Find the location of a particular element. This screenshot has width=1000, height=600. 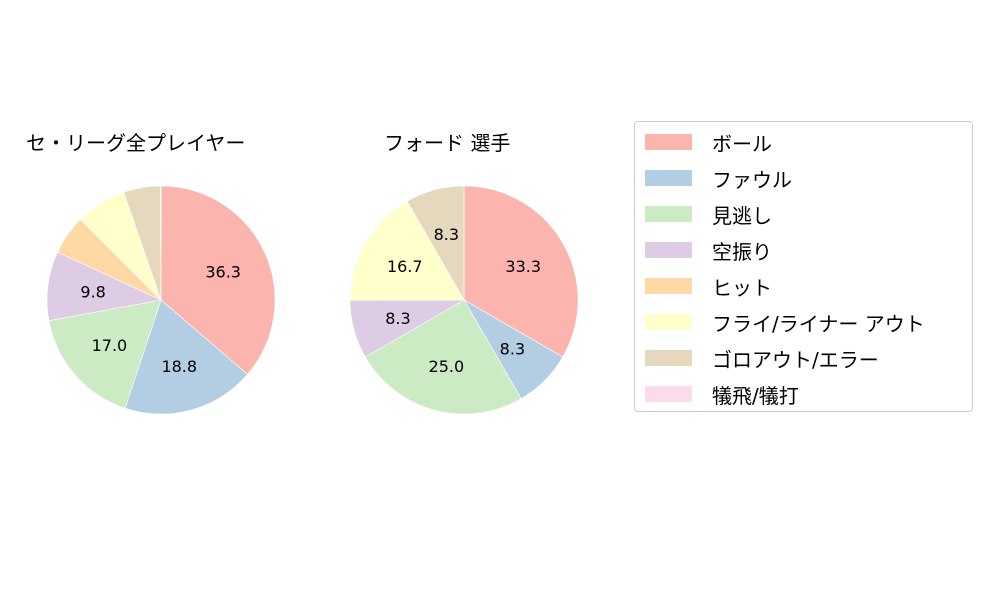

slice-label: 9.8 is located at coordinates (92, 291).